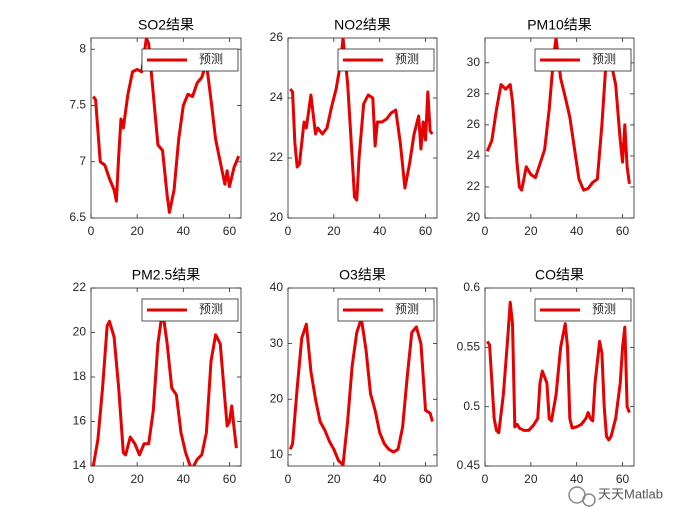  I want to click on chart-title: NO2结果, so click(362, 25).